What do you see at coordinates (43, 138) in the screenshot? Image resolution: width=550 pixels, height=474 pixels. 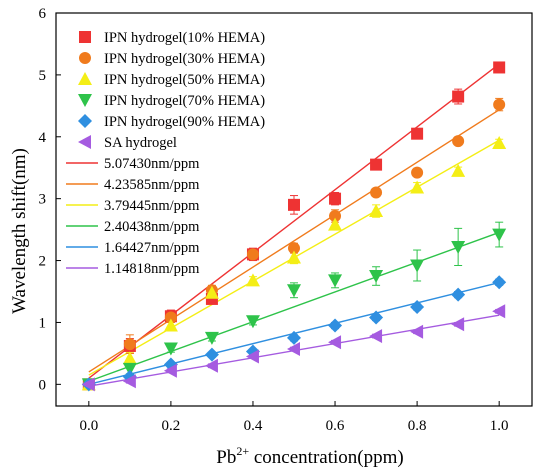 I see `y-tick-label: 4` at bounding box center [43, 138].